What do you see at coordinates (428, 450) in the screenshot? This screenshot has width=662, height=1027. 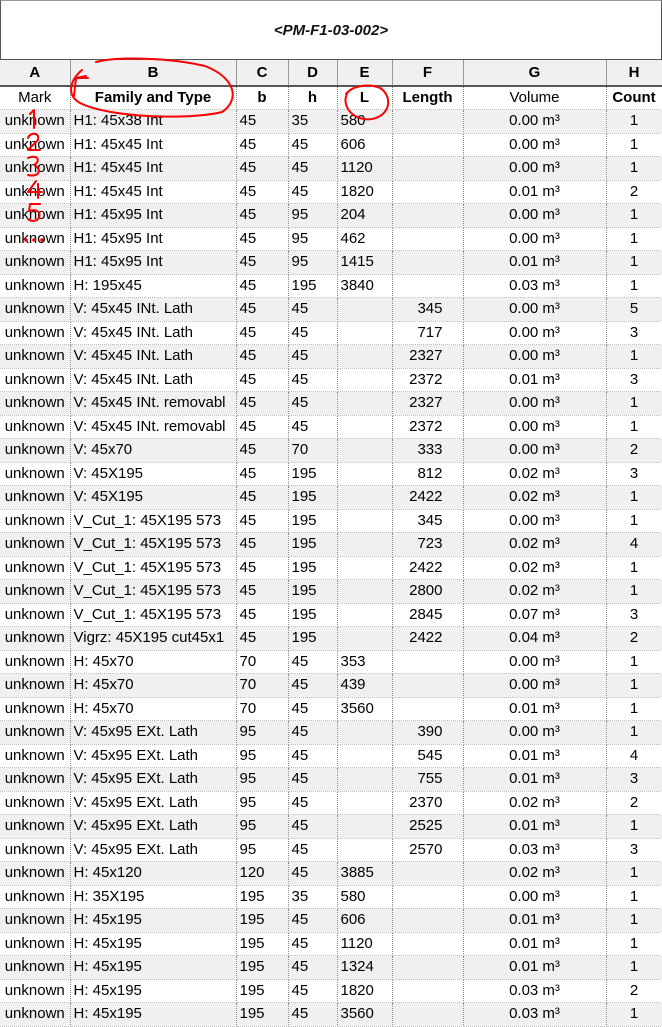 I see `cell-length: 333` at bounding box center [428, 450].